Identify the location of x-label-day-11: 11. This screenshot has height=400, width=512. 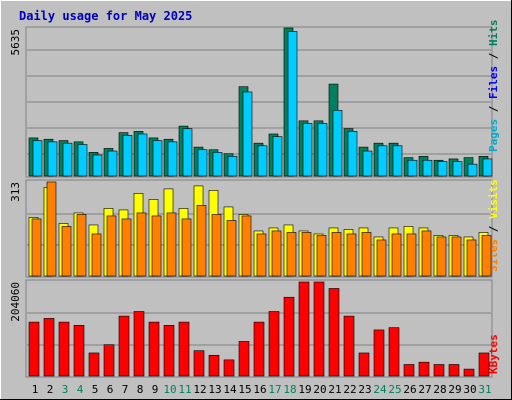
(184, 389).